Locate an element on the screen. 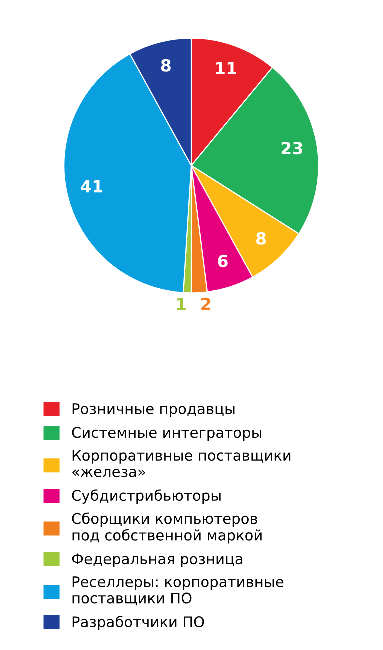  legend-label: Федеральная розница is located at coordinates (157, 561).